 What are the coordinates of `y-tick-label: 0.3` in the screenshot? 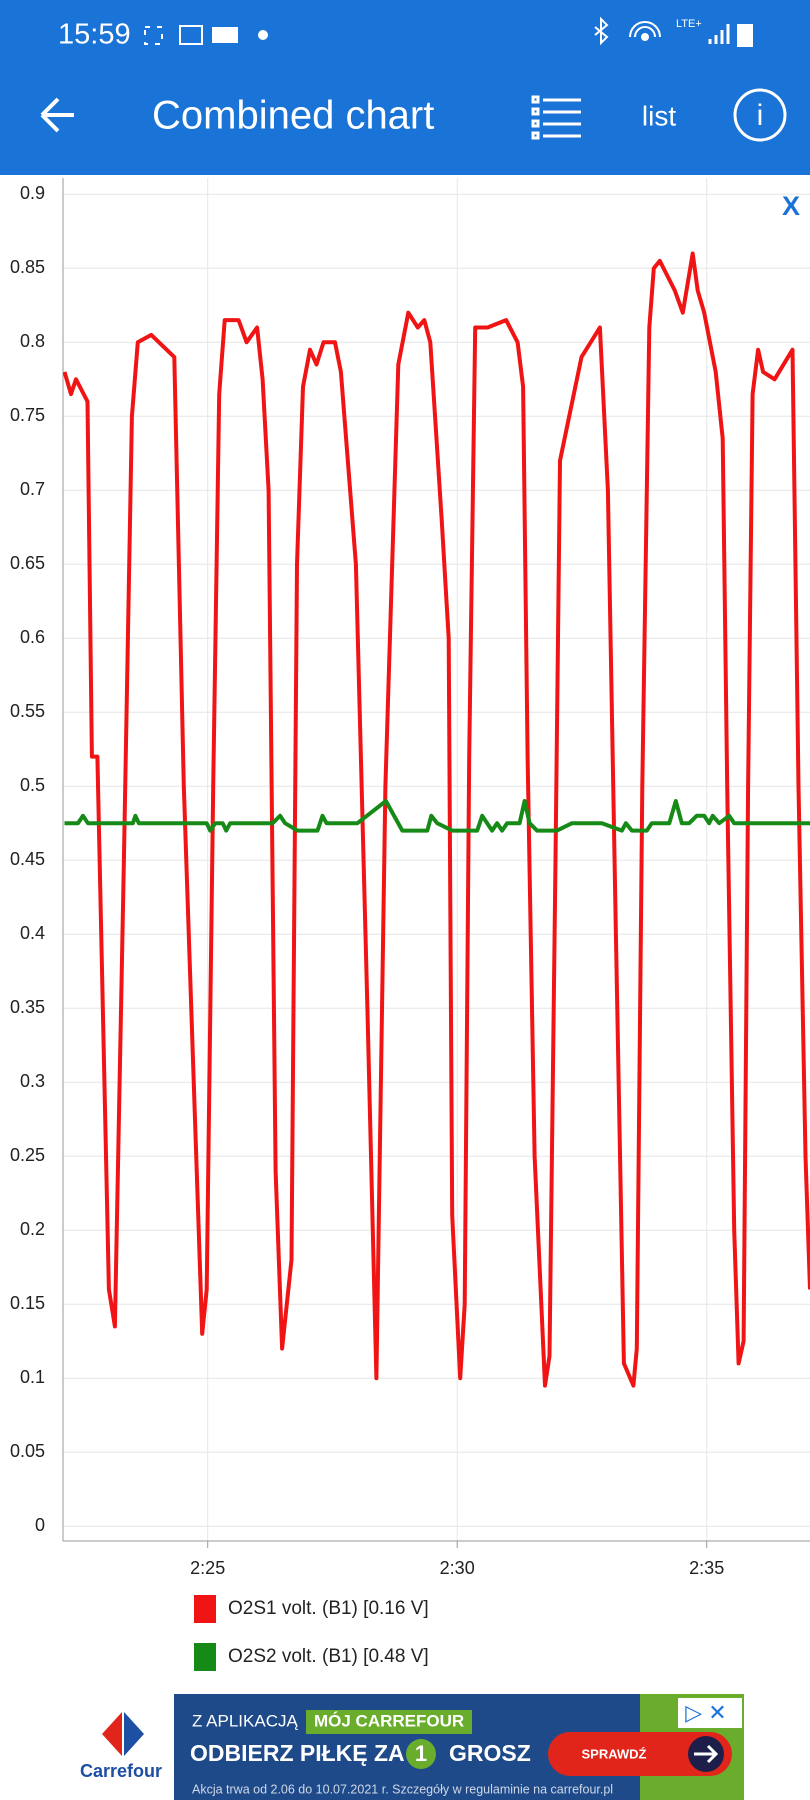 It's located at (32, 1081).